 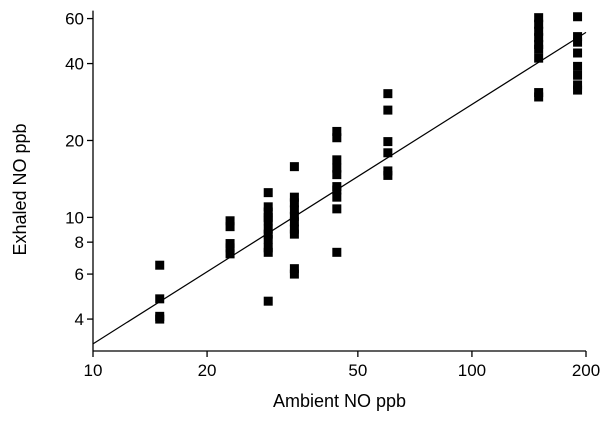 What do you see at coordinates (79, 319) in the screenshot?
I see `y-tick-label: 4` at bounding box center [79, 319].